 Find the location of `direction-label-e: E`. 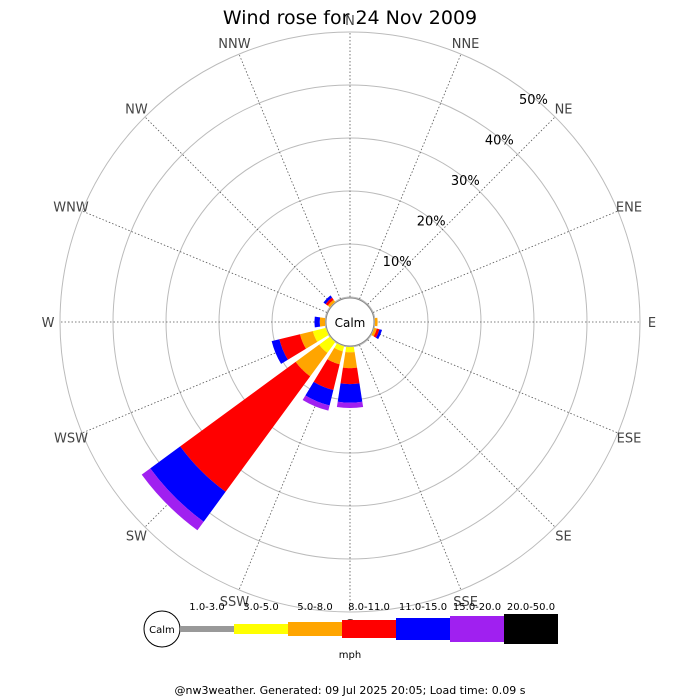

direction-label-e: E is located at coordinates (652, 323).